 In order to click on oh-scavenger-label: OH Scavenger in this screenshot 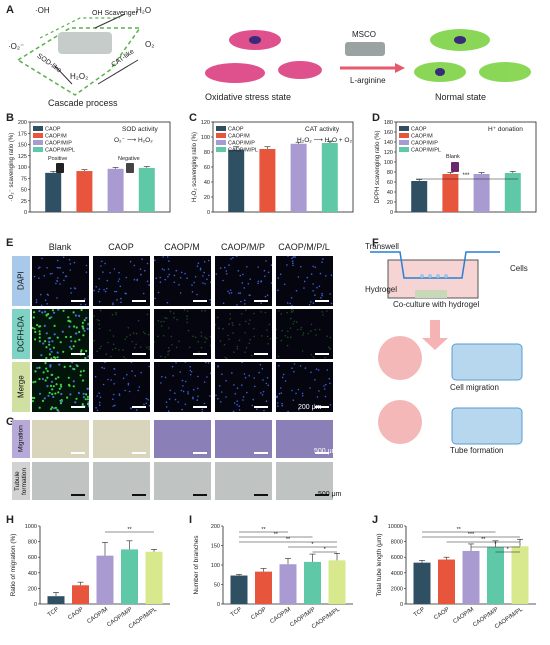, I will do `click(115, 13)`.